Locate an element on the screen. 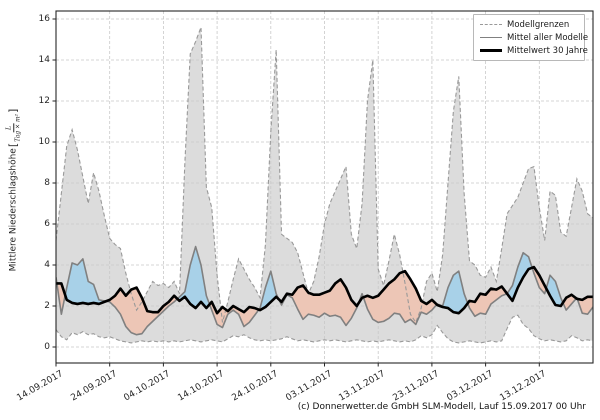 This screenshot has width=600, height=420. legend-item-climate-mean: Mittelwert 30 Jahre is located at coordinates (534, 50).